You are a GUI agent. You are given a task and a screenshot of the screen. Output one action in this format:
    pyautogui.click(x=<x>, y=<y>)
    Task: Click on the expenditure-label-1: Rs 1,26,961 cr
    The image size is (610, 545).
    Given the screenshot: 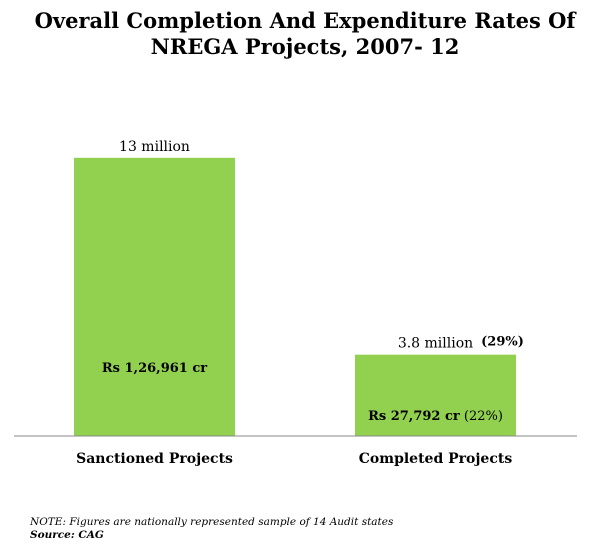 What is the action you would take?
    pyautogui.click(x=154, y=368)
    